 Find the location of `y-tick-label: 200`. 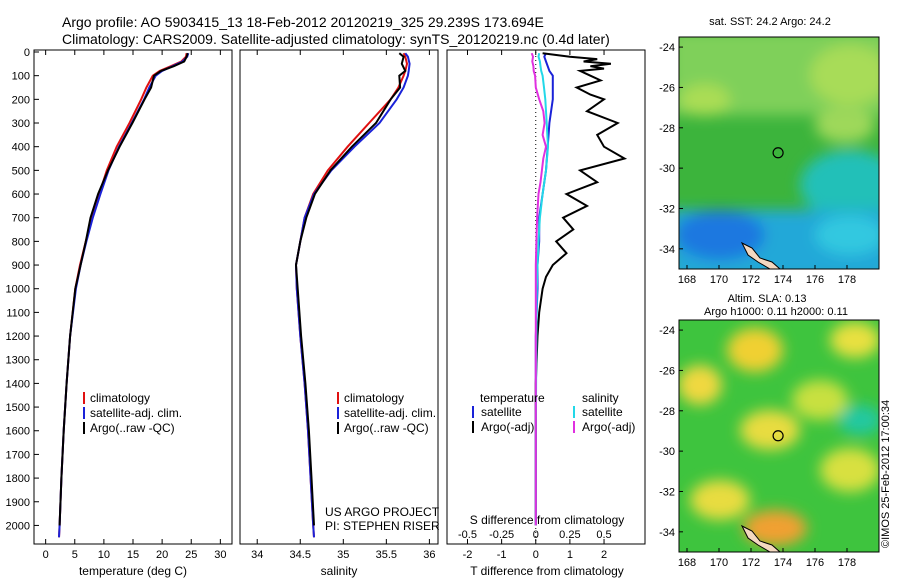

y-tick-label: 200 is located at coordinates (21, 100).